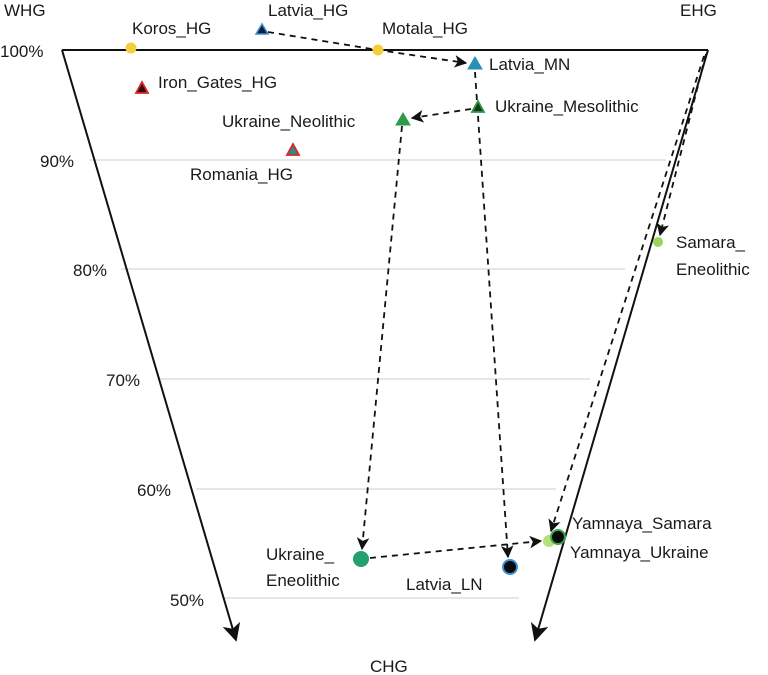 Image resolution: width=768 pixels, height=675 pixels. Describe the element at coordinates (300, 554) in the screenshot. I see `label-ukraine-eneolithic-line1: Ukraine_` at that location.